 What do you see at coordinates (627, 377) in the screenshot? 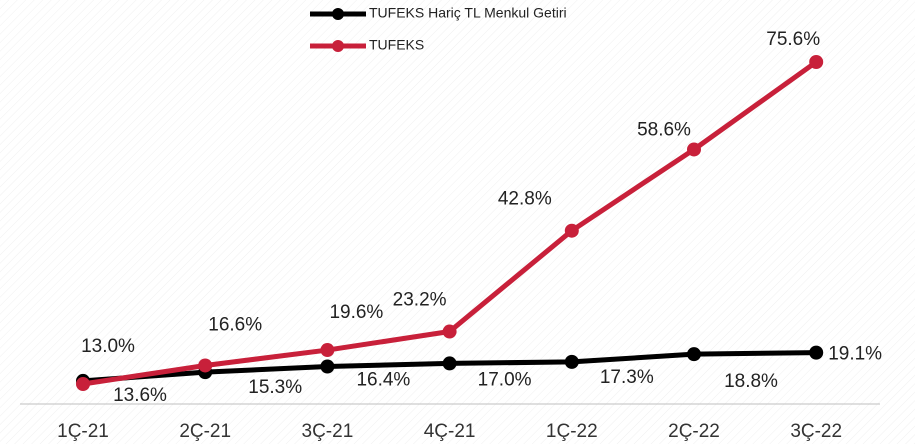
I see `data-label: 17.3%` at bounding box center [627, 377].